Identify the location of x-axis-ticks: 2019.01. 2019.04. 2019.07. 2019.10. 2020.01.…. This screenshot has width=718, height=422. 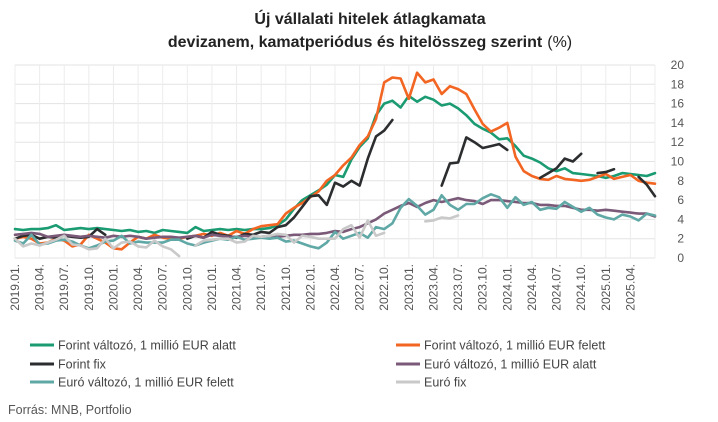
(322, 287).